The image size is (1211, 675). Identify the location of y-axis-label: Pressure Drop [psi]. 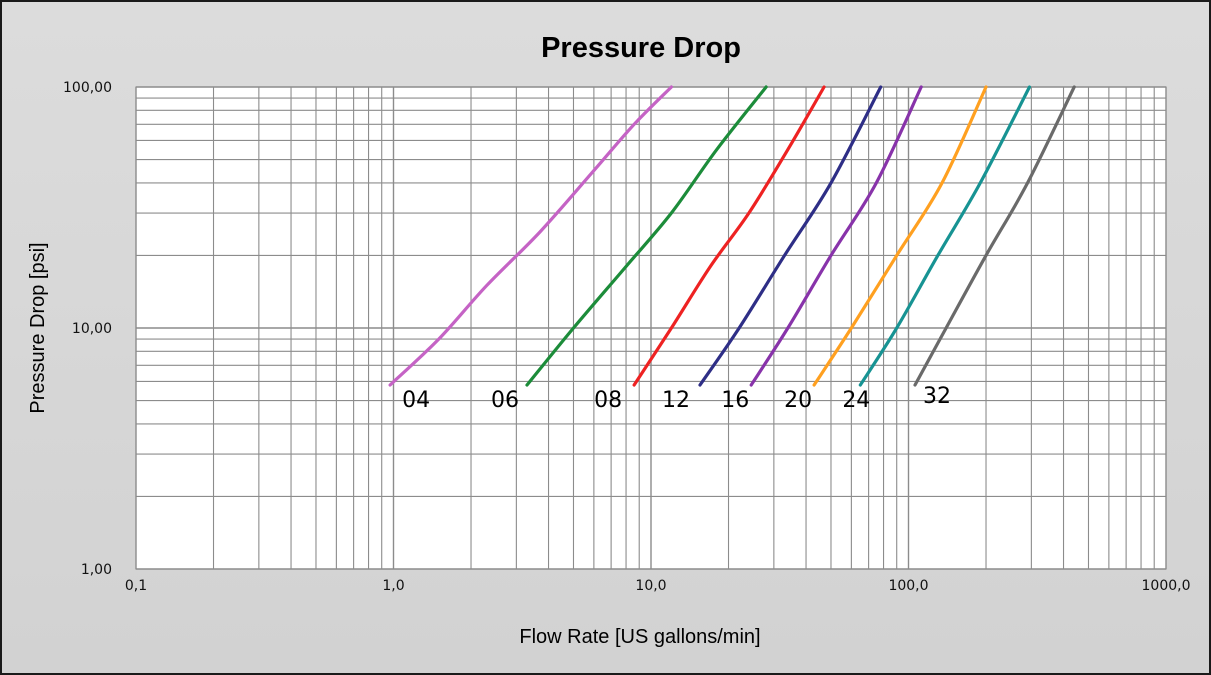
(38, 327).